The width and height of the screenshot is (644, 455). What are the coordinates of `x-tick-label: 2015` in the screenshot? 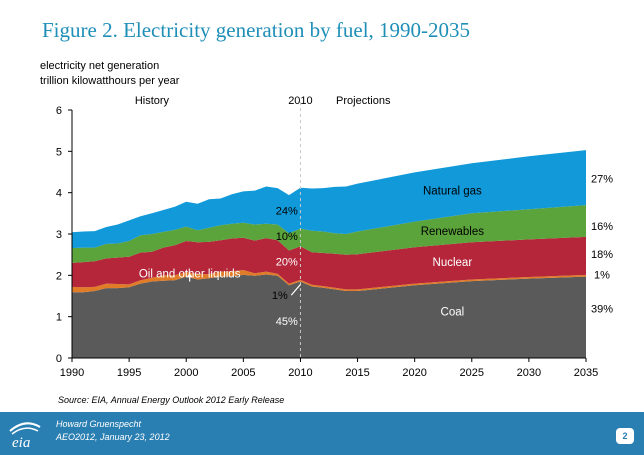 It's located at (357, 373).